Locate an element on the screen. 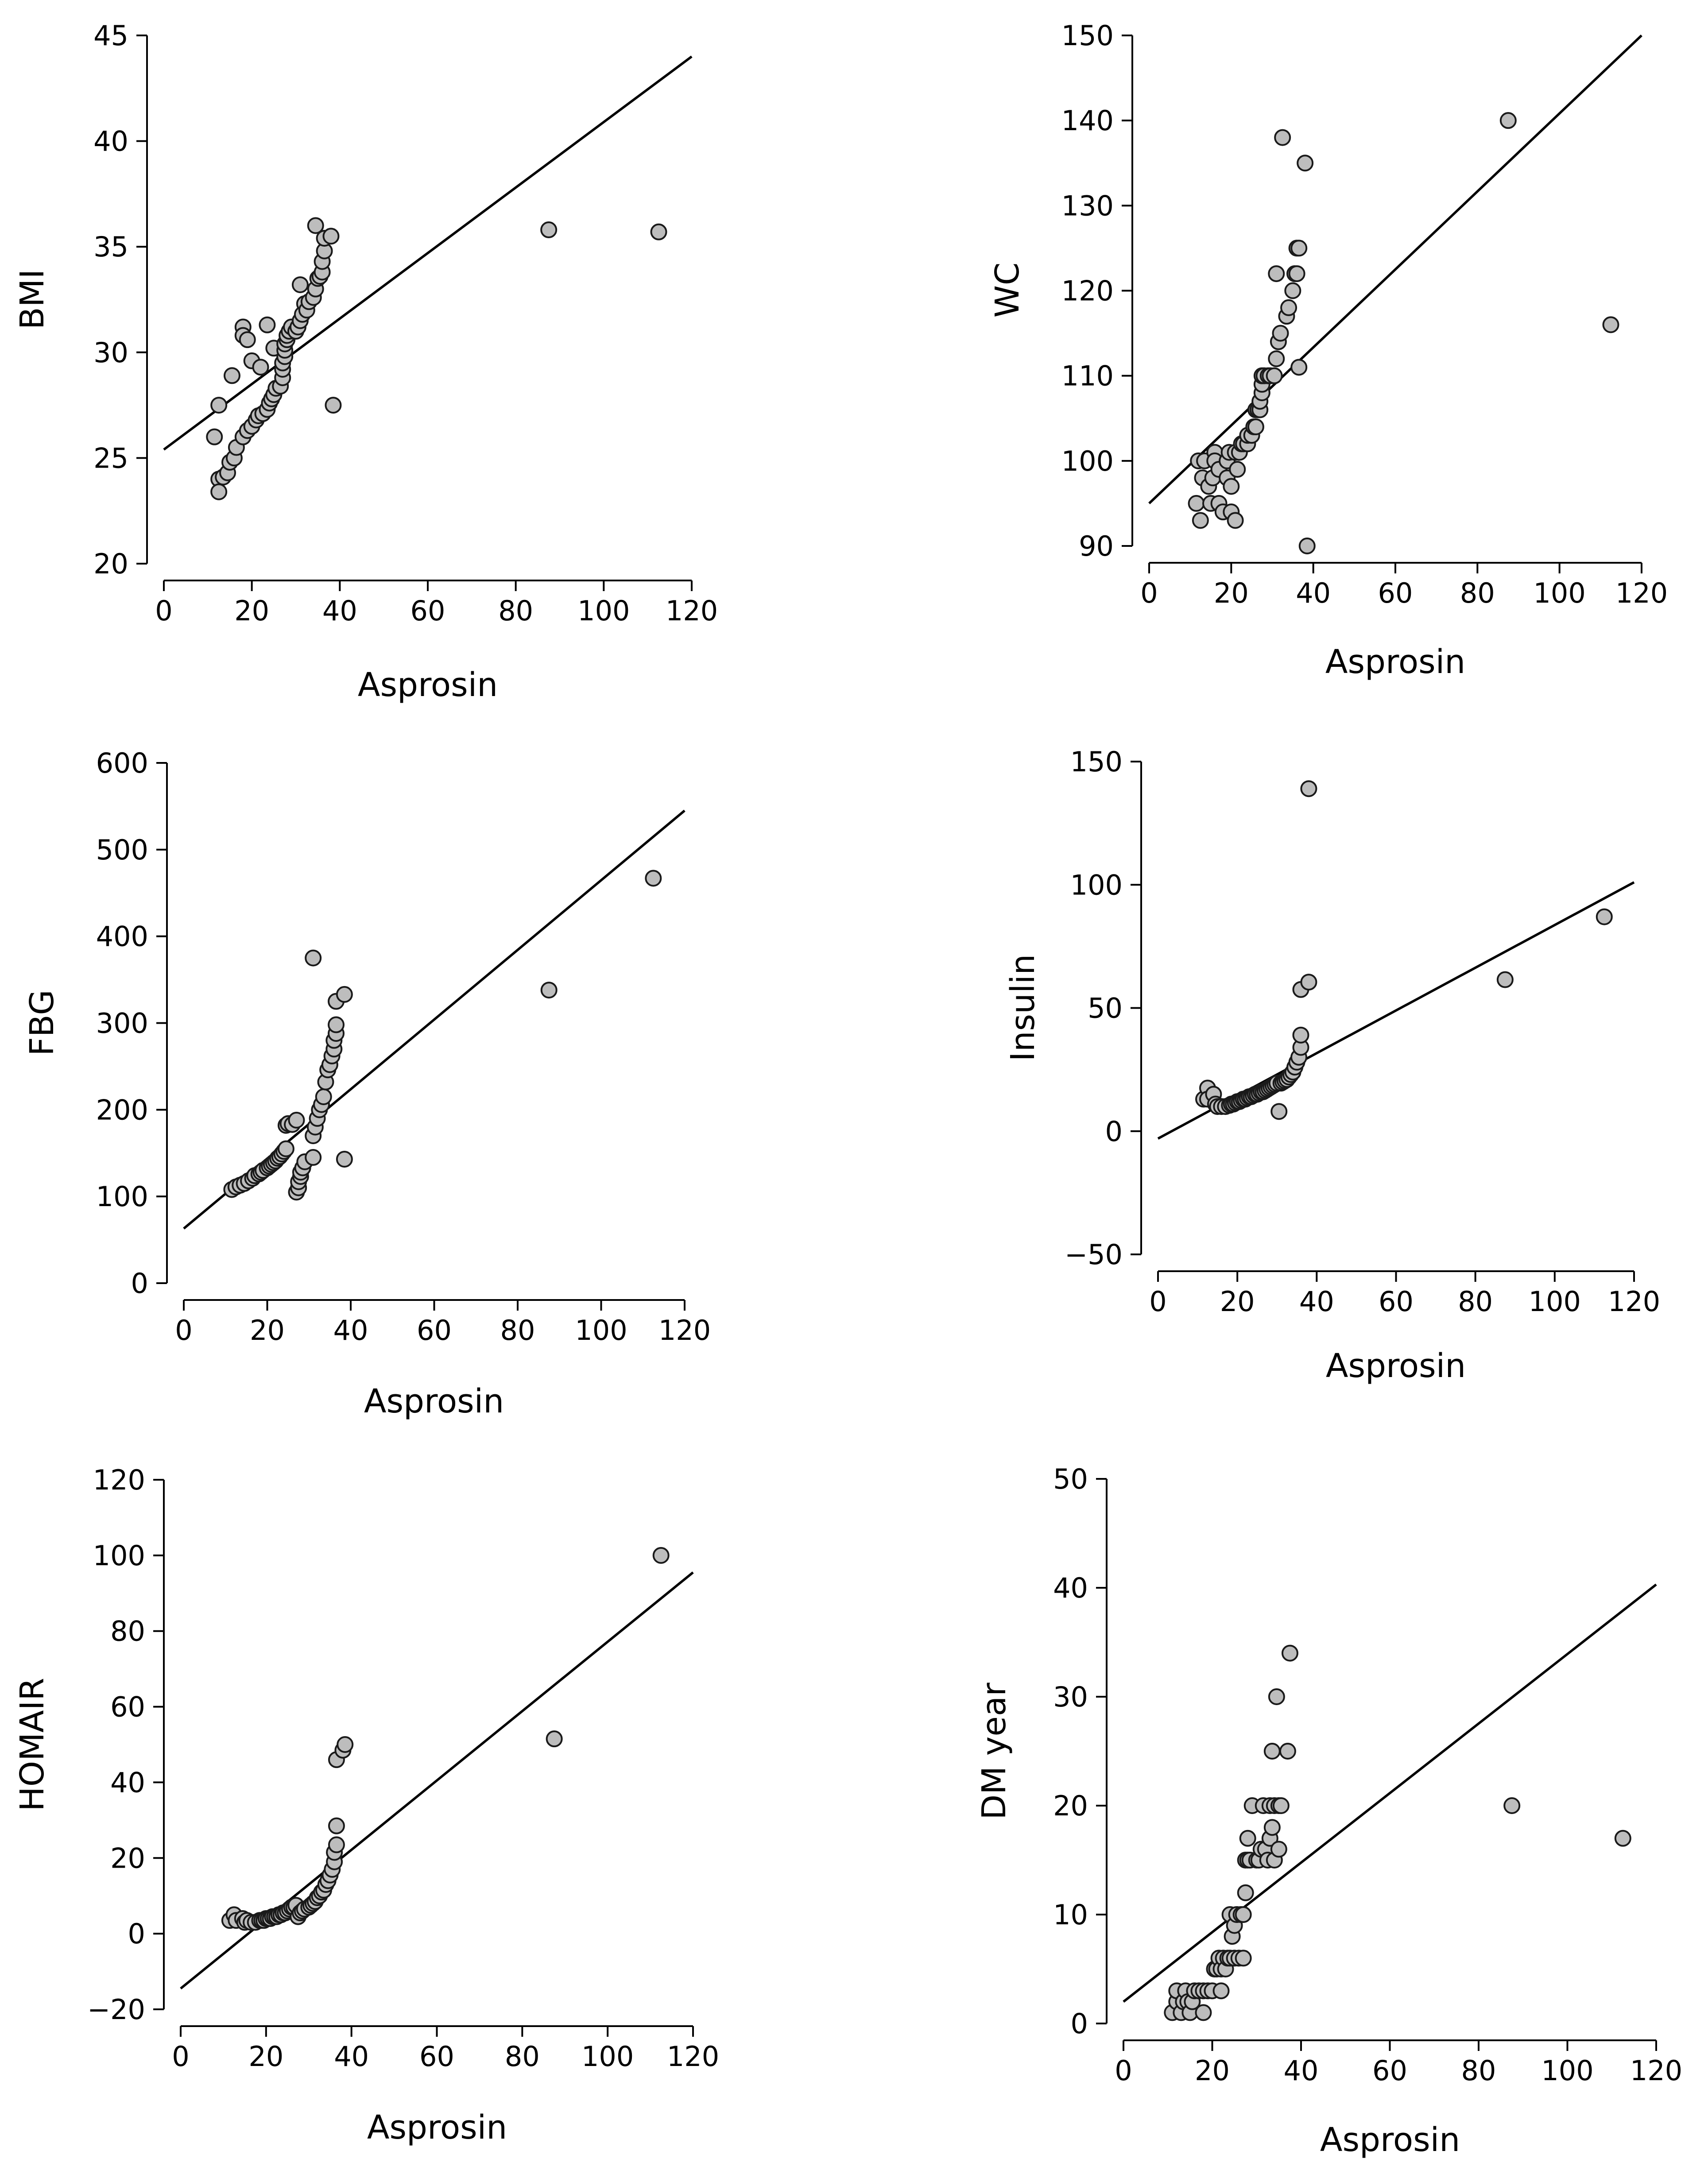 The image size is (1708, 2182). insulin-x-tick-label: 80 is located at coordinates (1475, 1301).